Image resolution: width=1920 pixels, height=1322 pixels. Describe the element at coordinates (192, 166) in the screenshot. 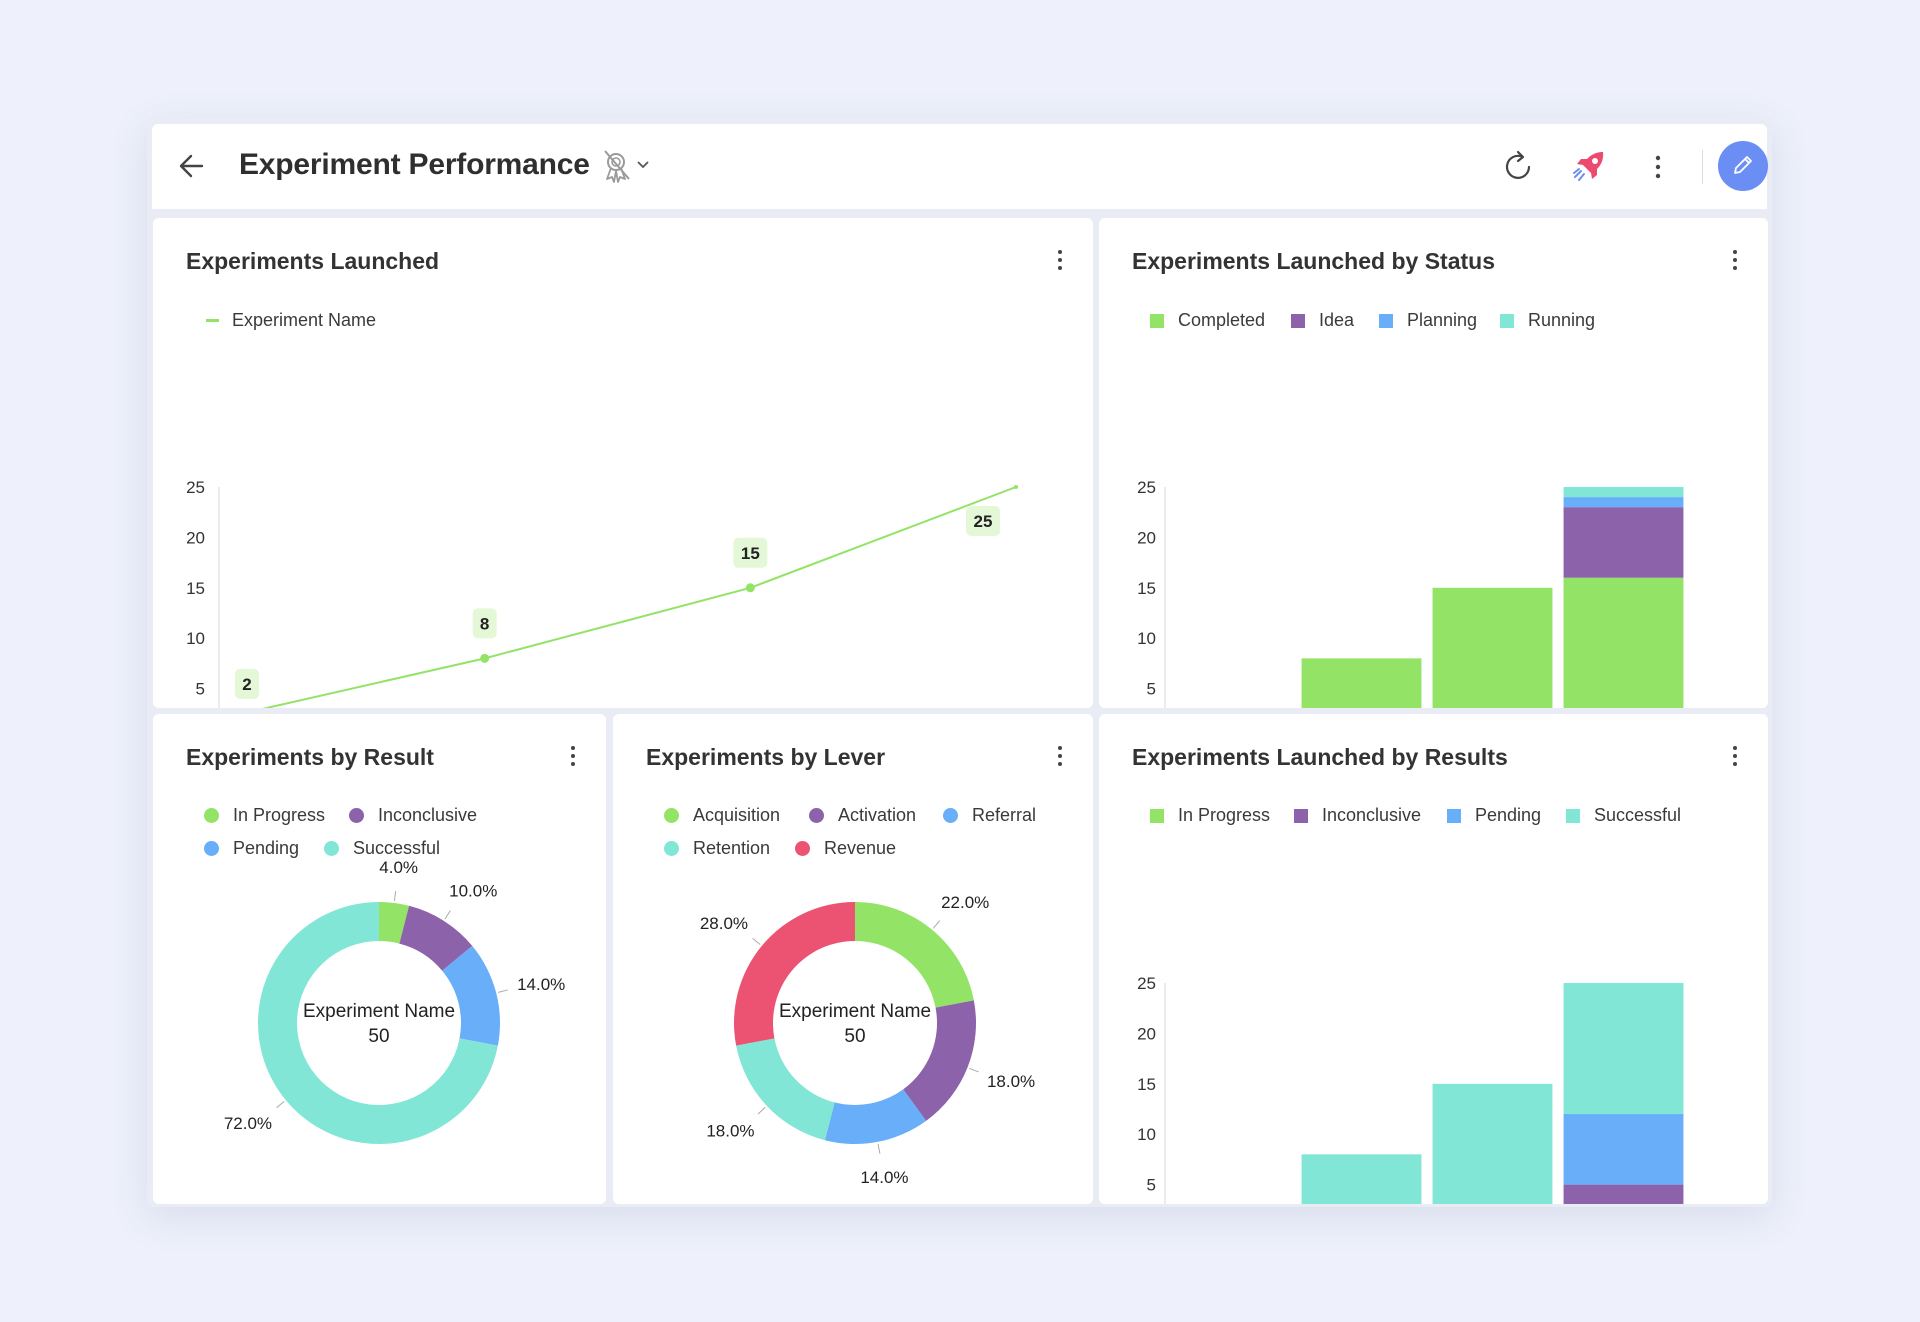

I see `arrow-left-icon` at that location.